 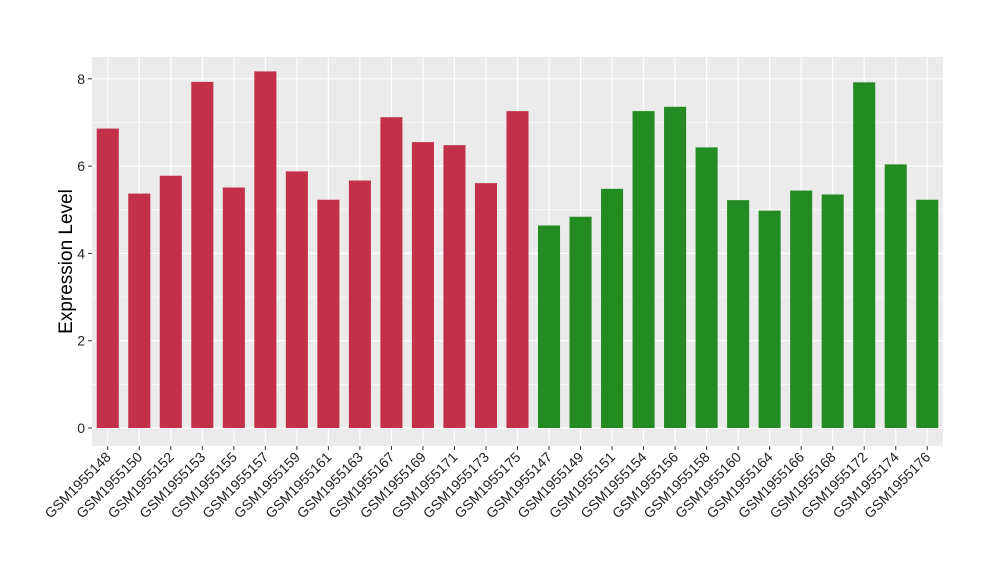 What do you see at coordinates (233, 307) in the screenshot?
I see `bar-GSM1955155` at bounding box center [233, 307].